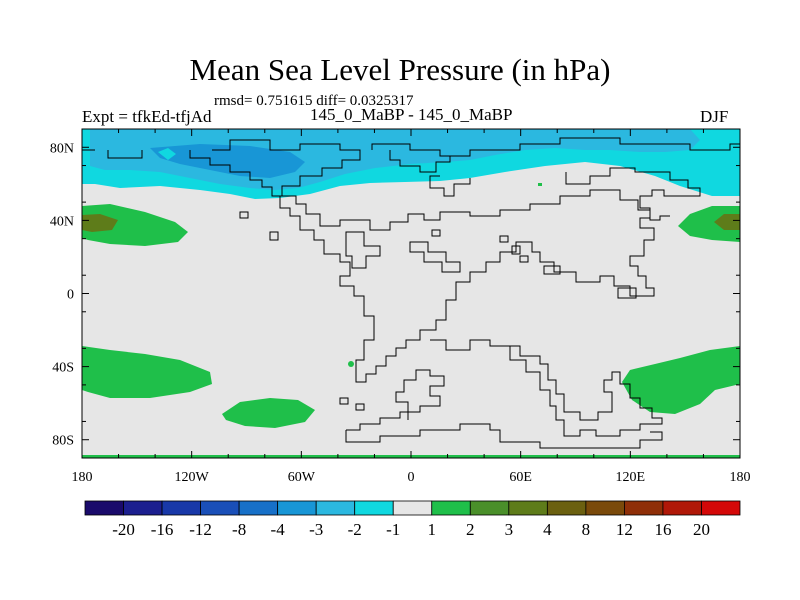 The width and height of the screenshot is (800, 600). What do you see at coordinates (727, 222) in the screenshot?
I see `north-pacific-east-core` at bounding box center [727, 222].